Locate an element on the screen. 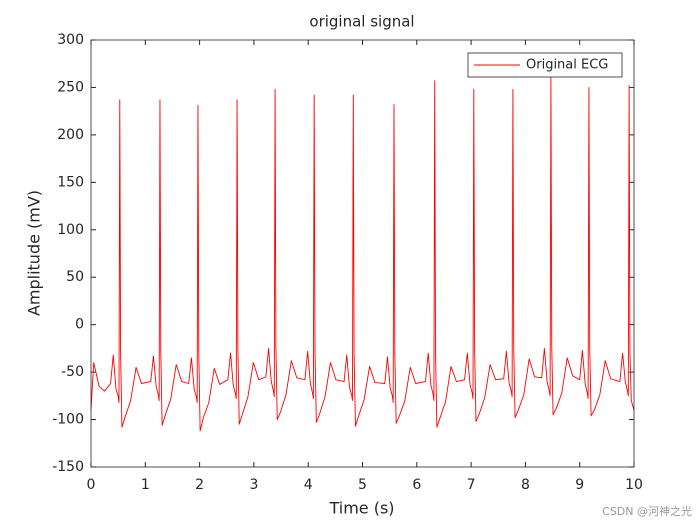 The image size is (700, 525). x-tick-label: 1 is located at coordinates (145, 485).